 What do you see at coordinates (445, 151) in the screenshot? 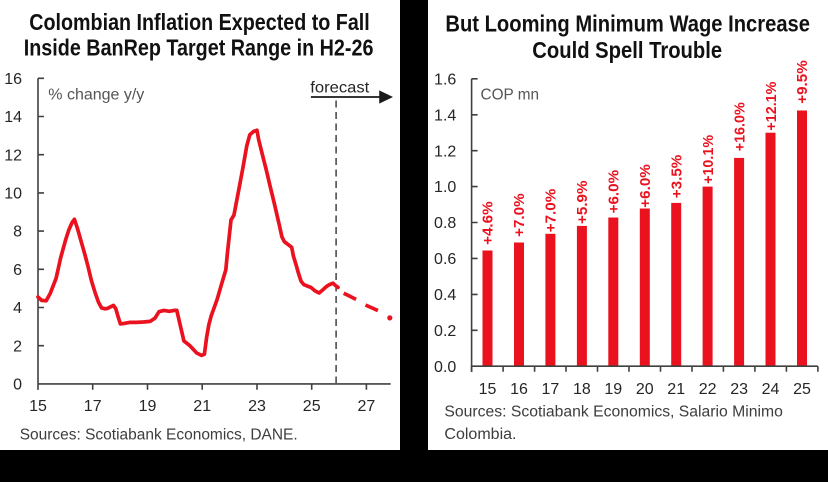
I see `svg-text: 1.2` at bounding box center [445, 151].